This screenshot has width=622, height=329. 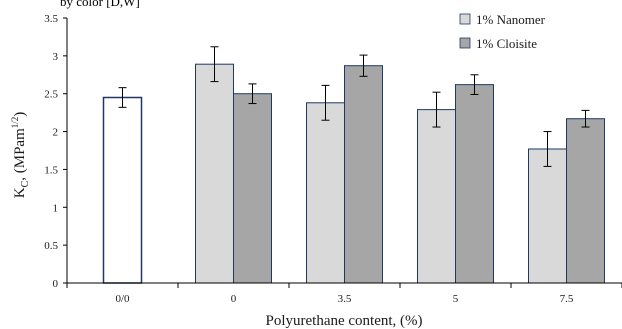 What do you see at coordinates (56, 284) in the screenshot?
I see `y-tick-label: 0` at bounding box center [56, 284].